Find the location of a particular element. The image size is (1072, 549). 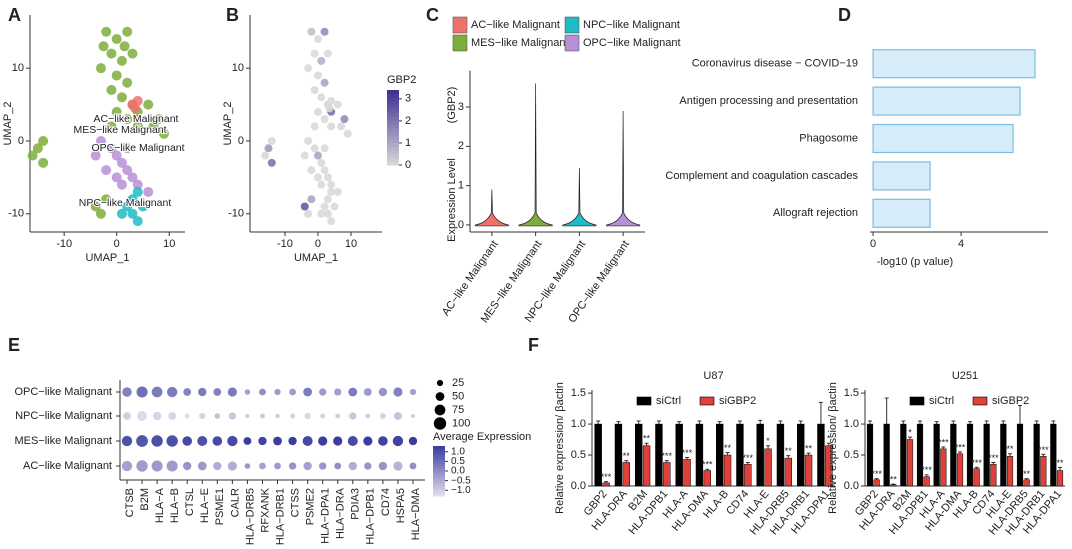

panel-label: C is located at coordinates (432, 15).